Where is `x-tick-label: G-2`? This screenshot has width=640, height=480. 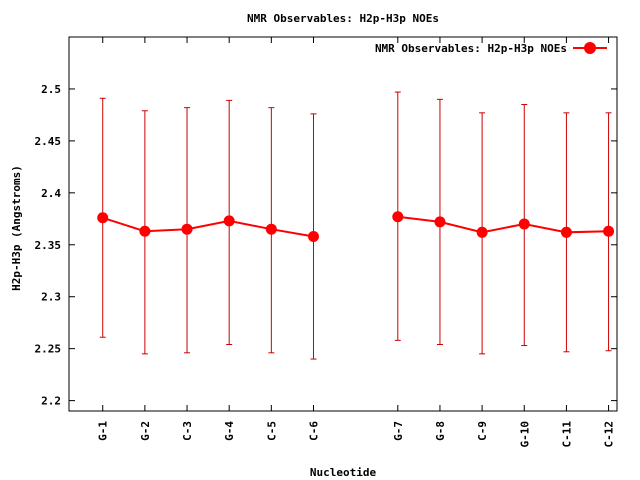
x-tick-label: G-2 is located at coordinates (145, 431).